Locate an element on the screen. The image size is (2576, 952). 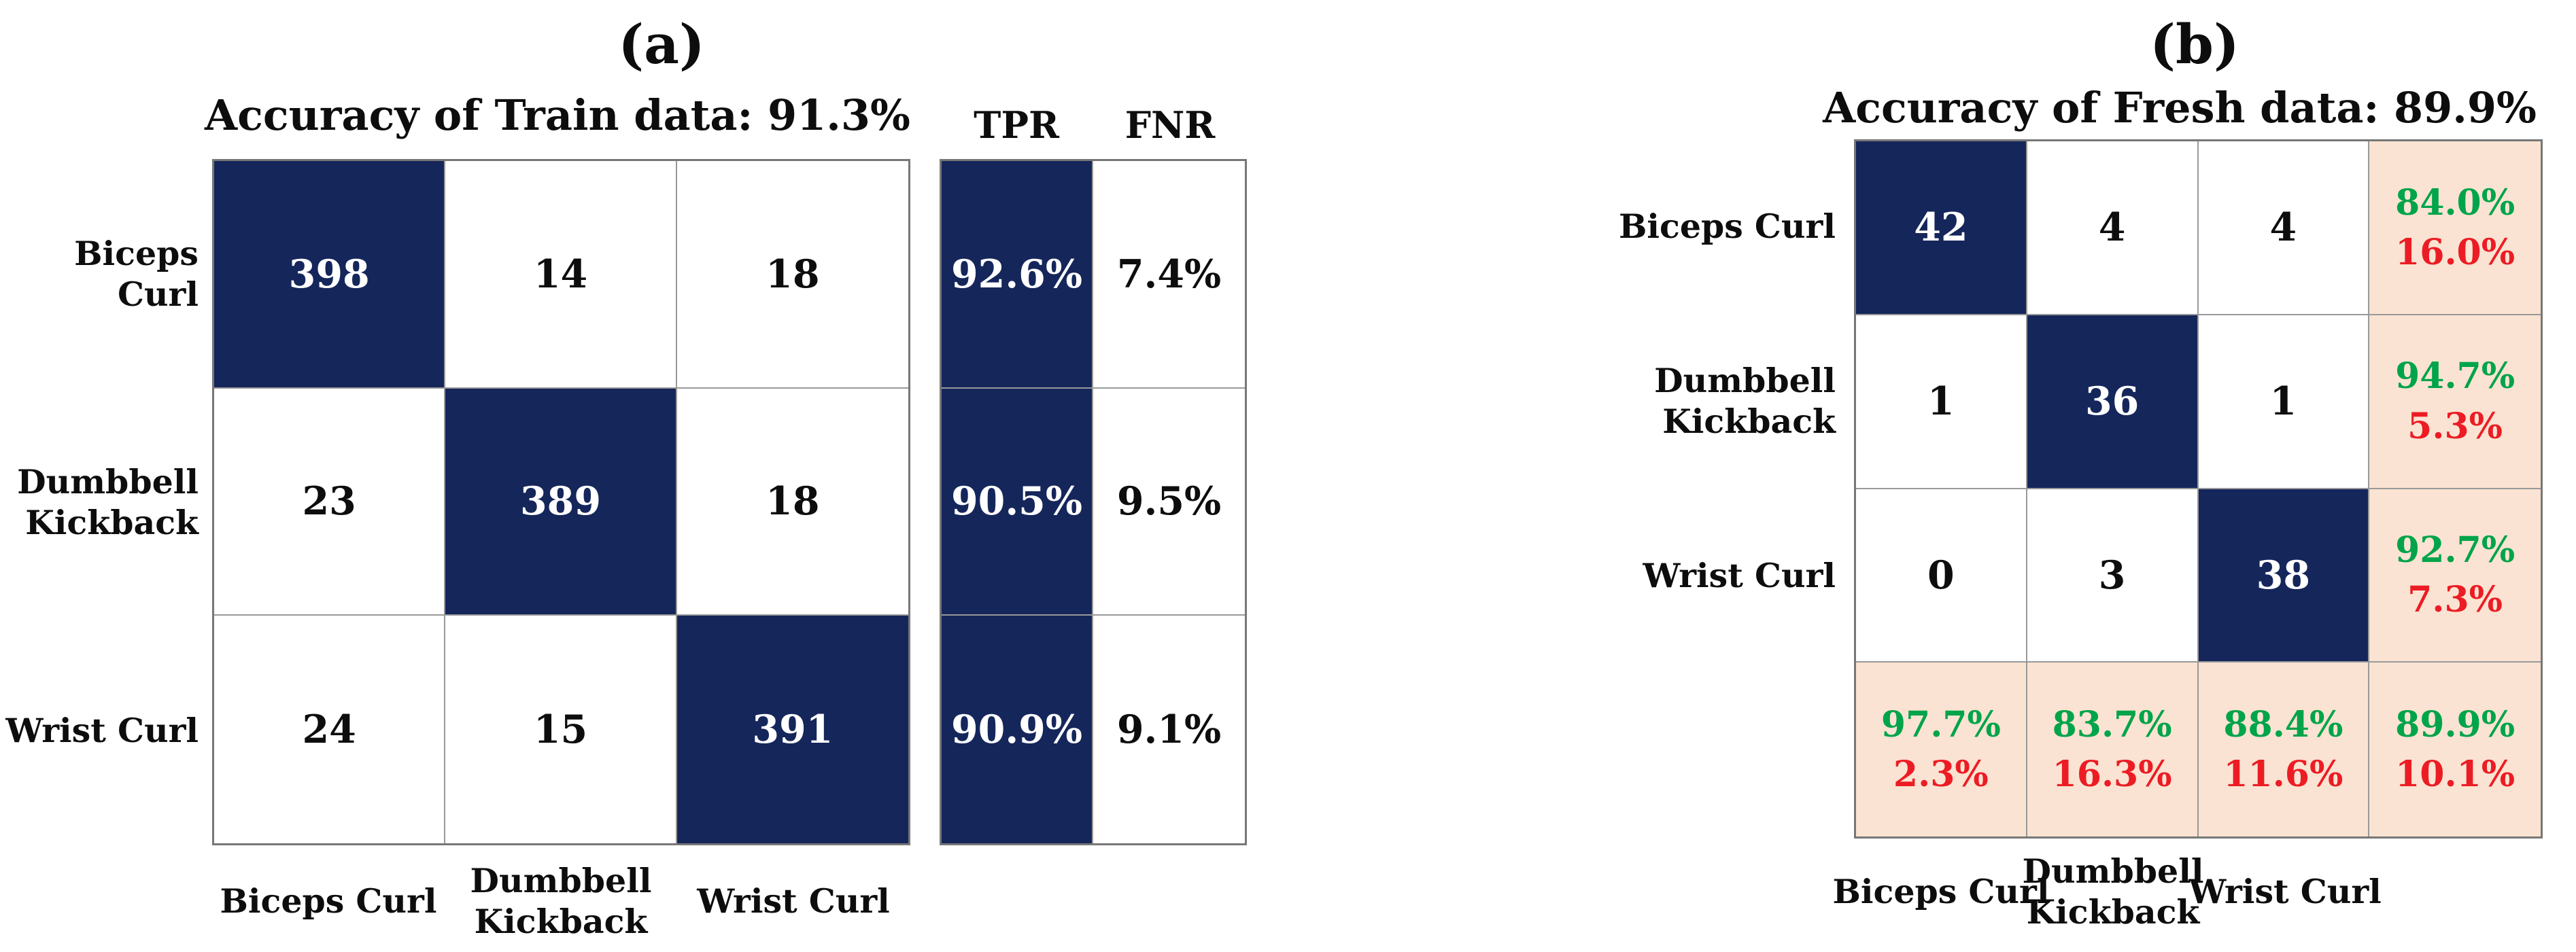
panel-b-col-label-biceps-curl: Biceps Curl is located at coordinates (1941, 892).